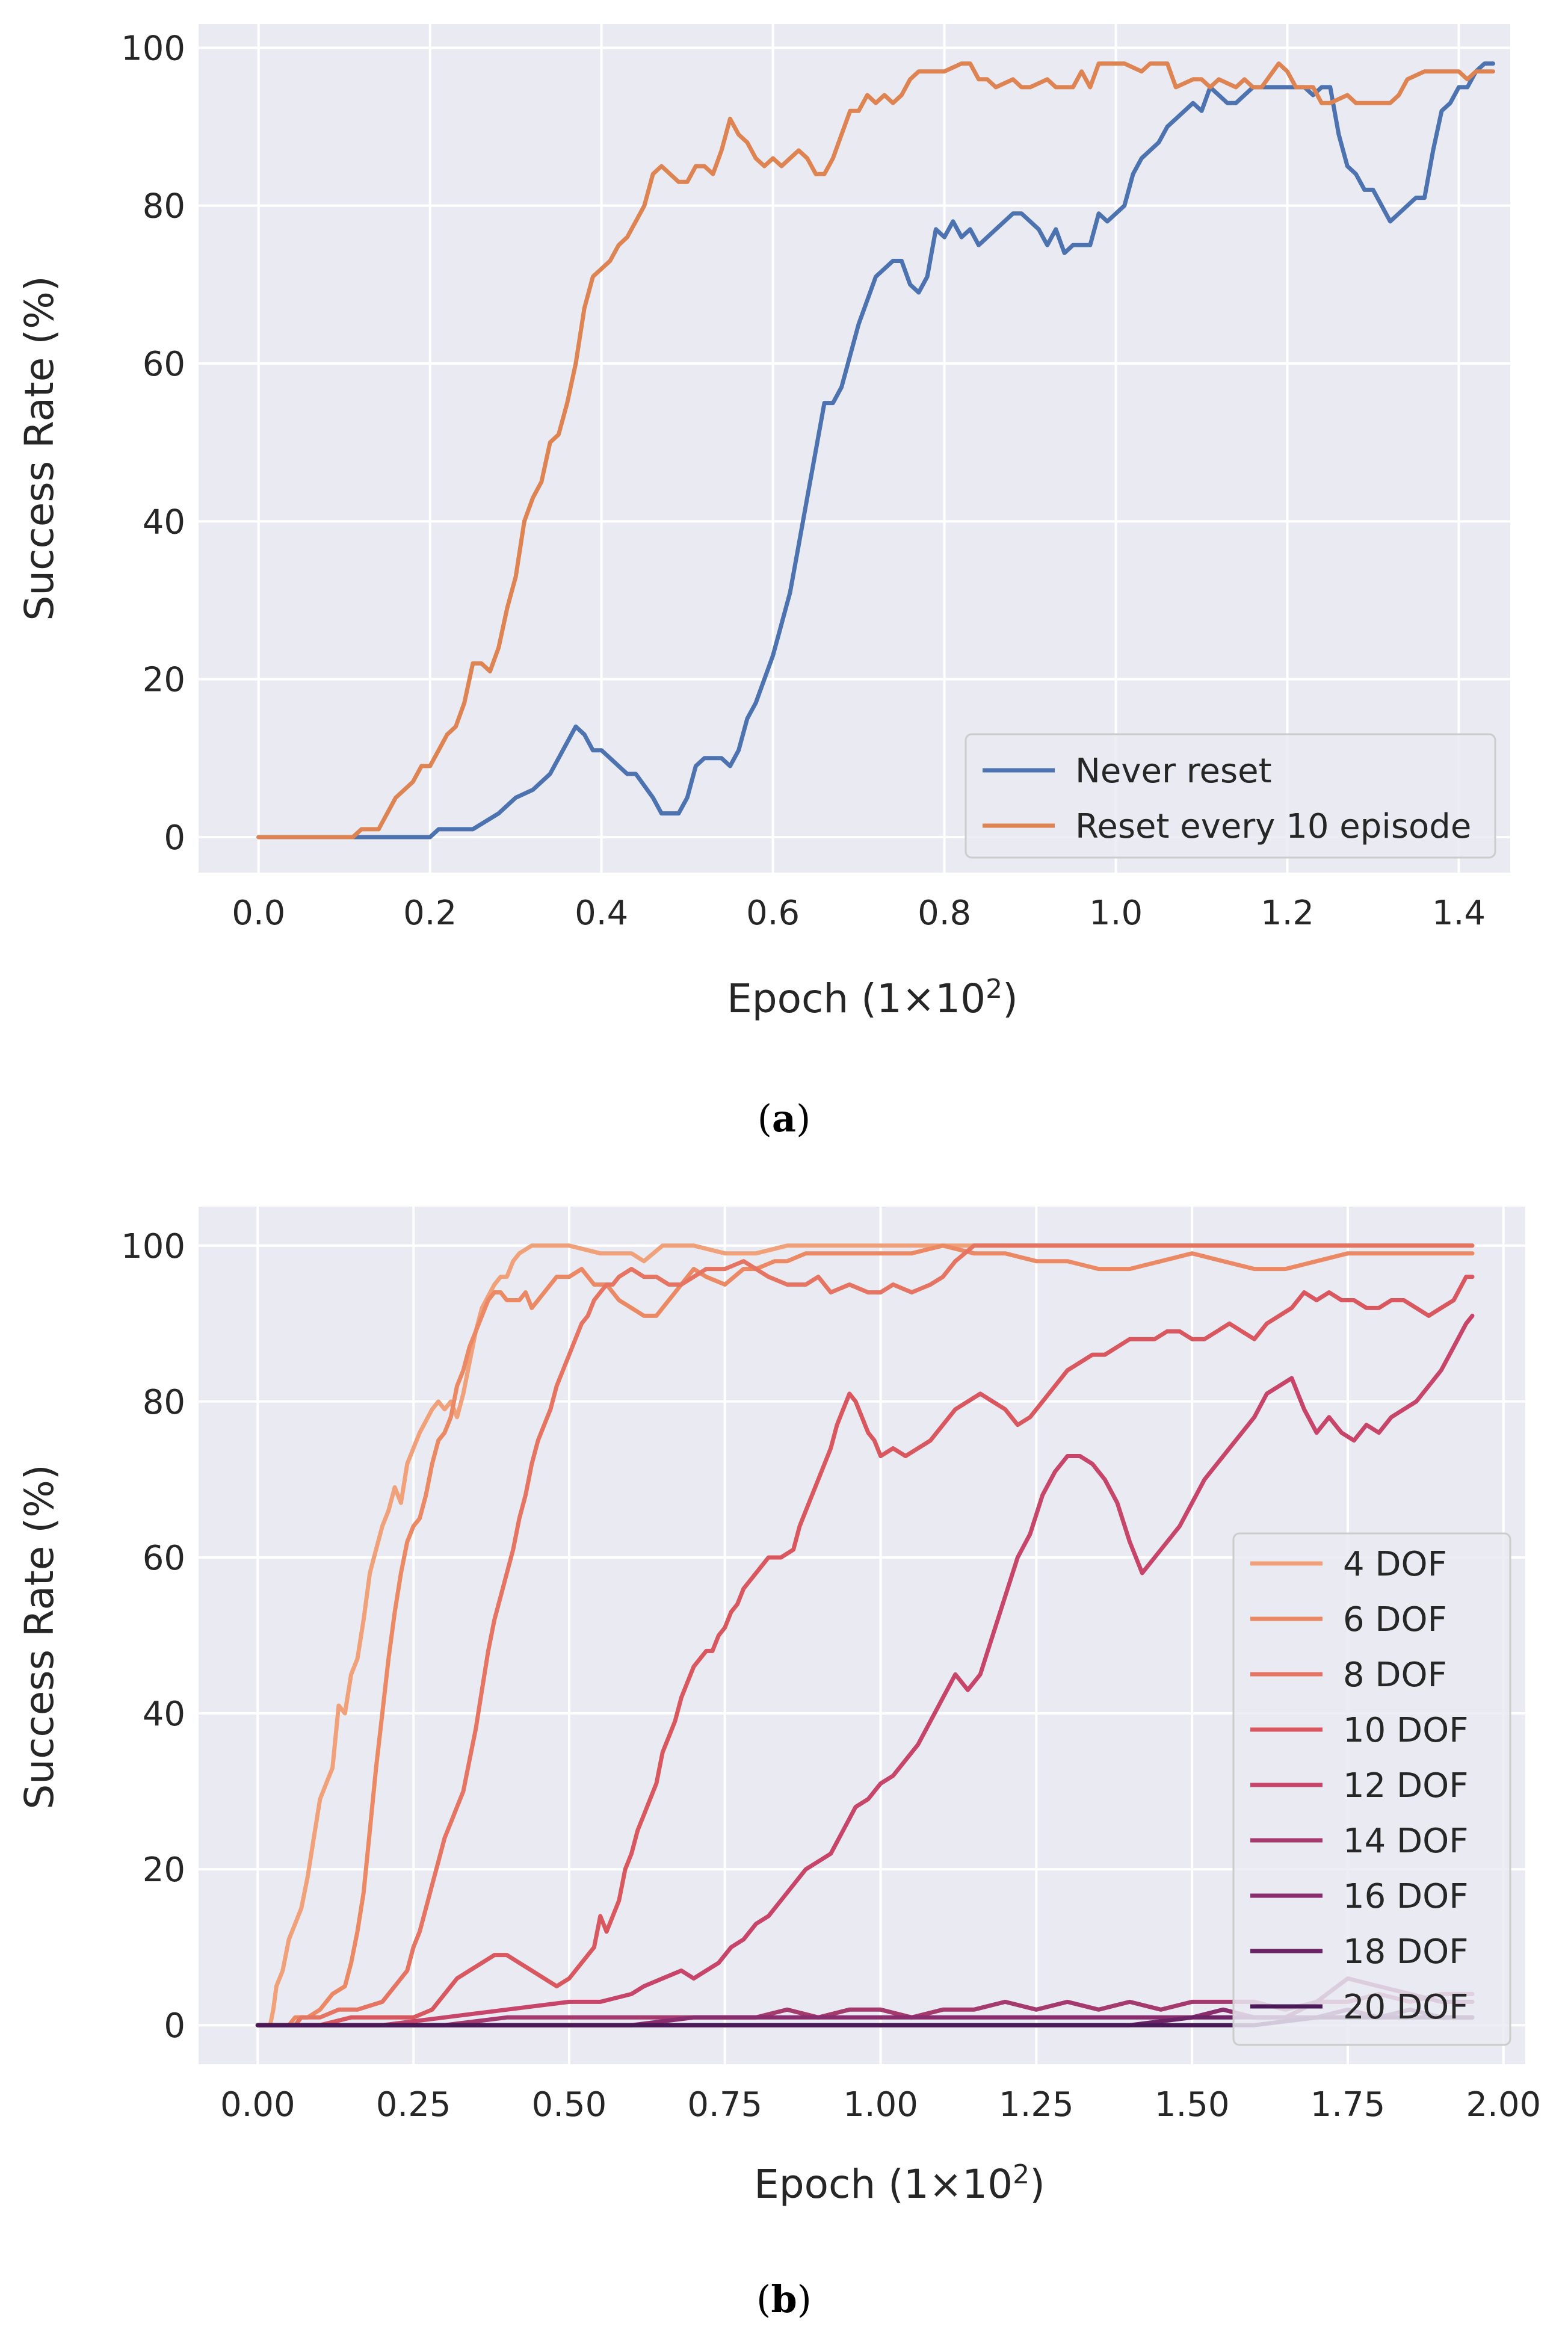 The width and height of the screenshot is (1568, 2335). What do you see at coordinates (1173, 771) in the screenshot?
I see `panel-a-legend-label-never-reset: Never reset` at bounding box center [1173, 771].